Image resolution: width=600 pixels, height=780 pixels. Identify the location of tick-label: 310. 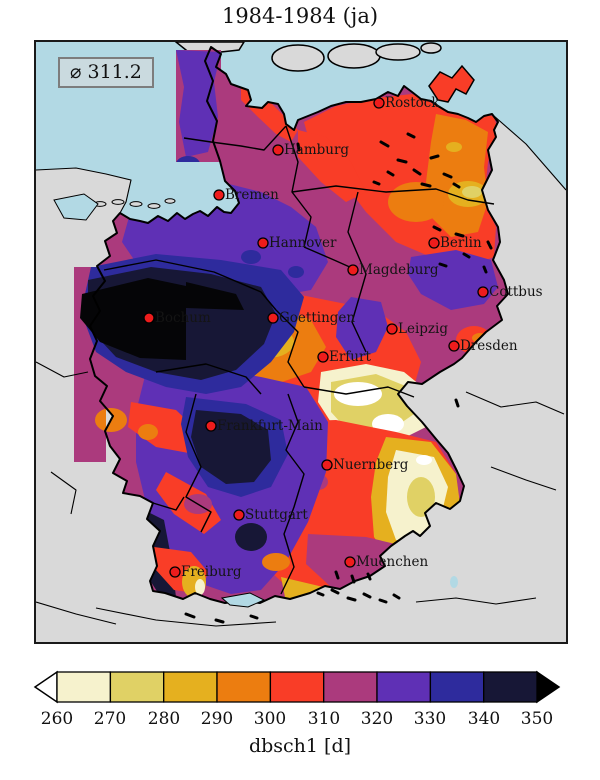
(324, 719).